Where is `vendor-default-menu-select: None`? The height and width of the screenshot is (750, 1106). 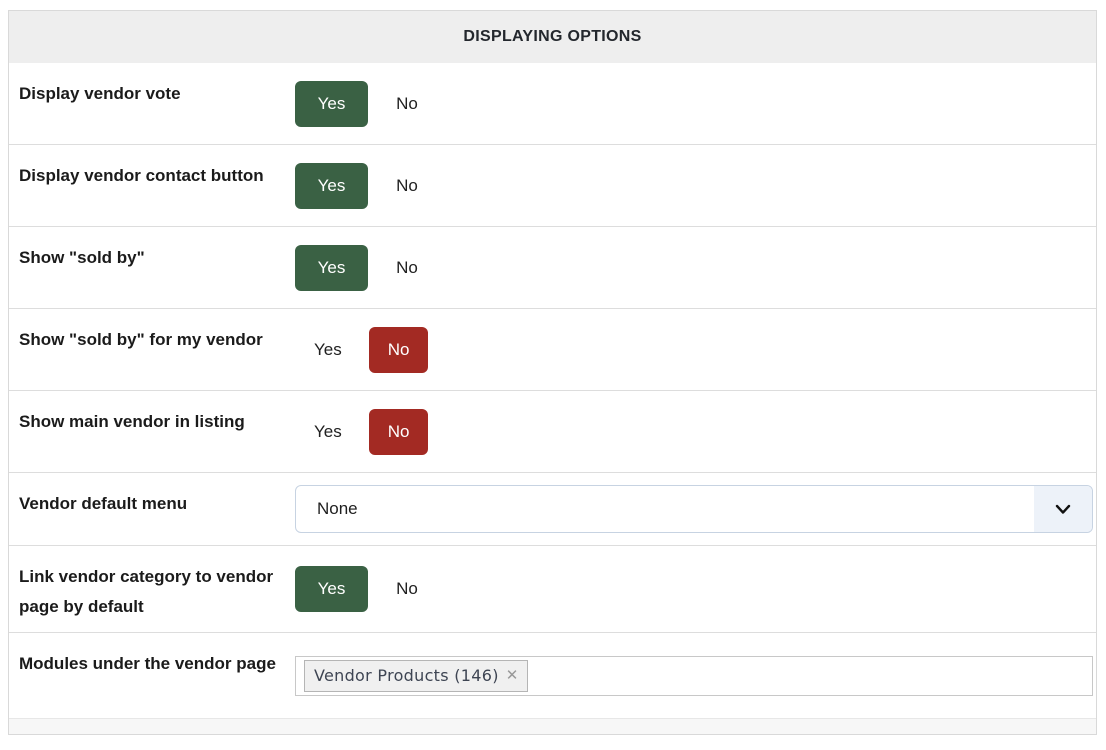 vendor-default-menu-select: None is located at coordinates (694, 509).